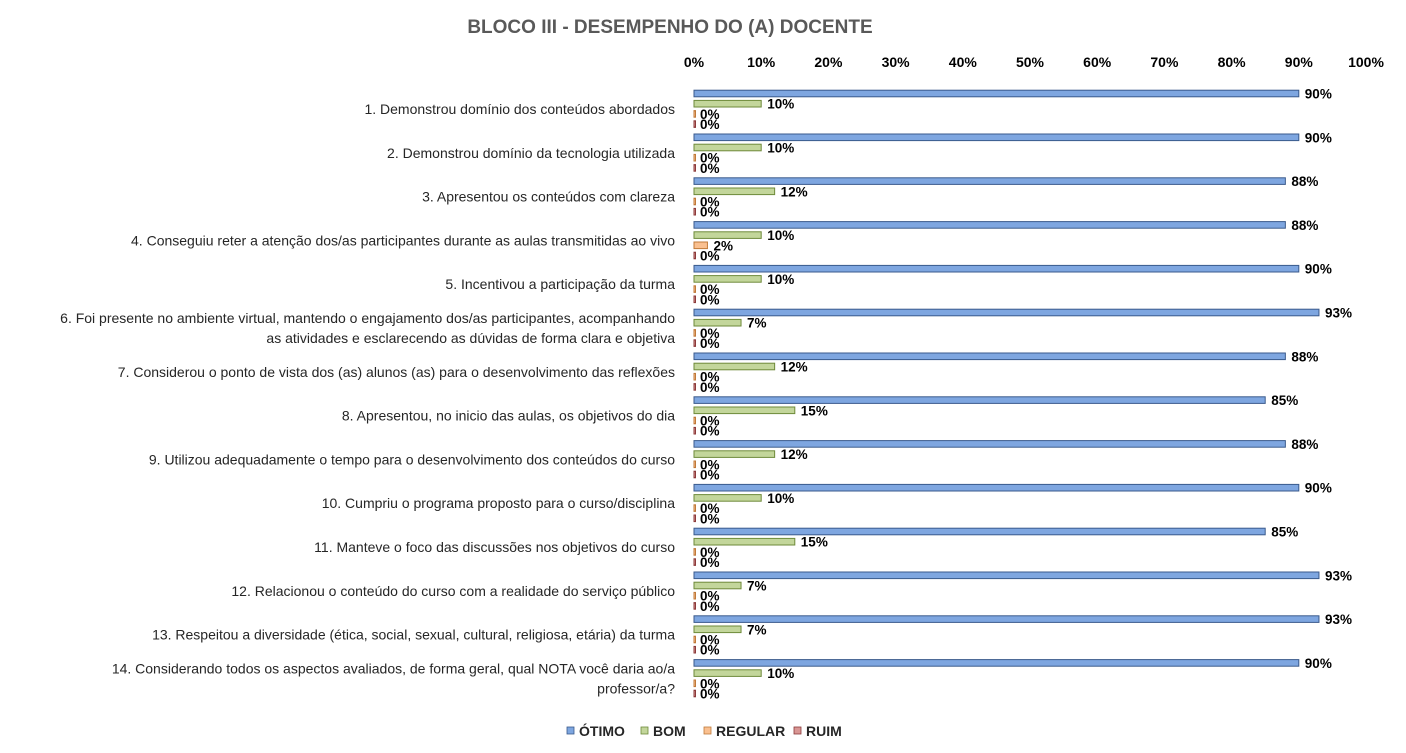 This screenshot has height=753, width=1406. Describe the element at coordinates (1318, 94) in the screenshot. I see `data-label: 90%` at that location.